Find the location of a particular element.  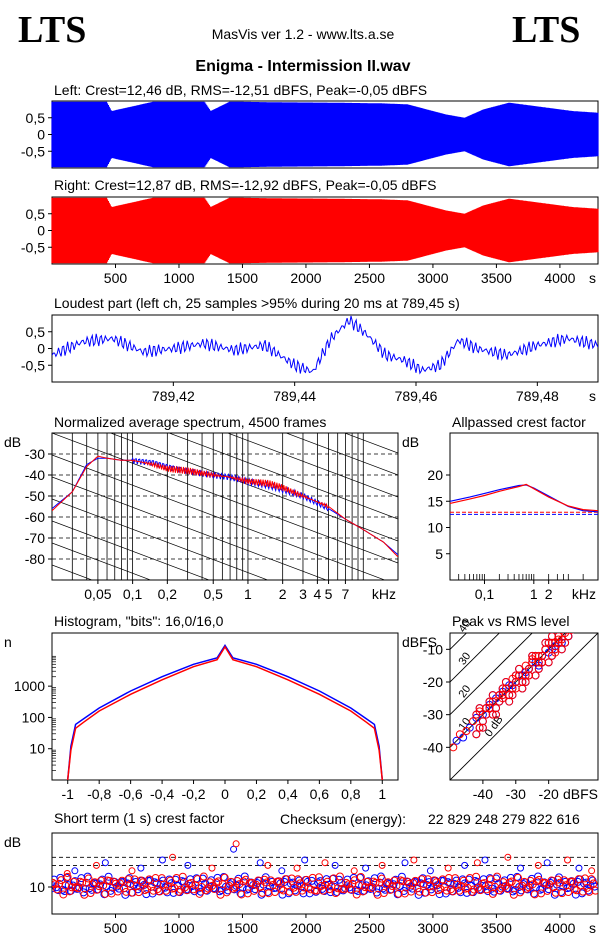

file-title: Enigma - Intermission II.wav is located at coordinates (303, 66).